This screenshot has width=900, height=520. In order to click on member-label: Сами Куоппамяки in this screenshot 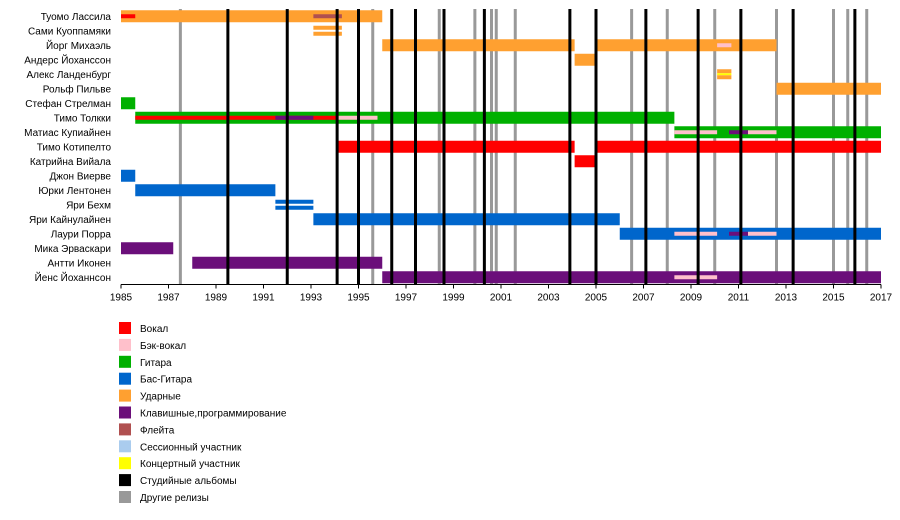, I will do `click(69, 31)`.